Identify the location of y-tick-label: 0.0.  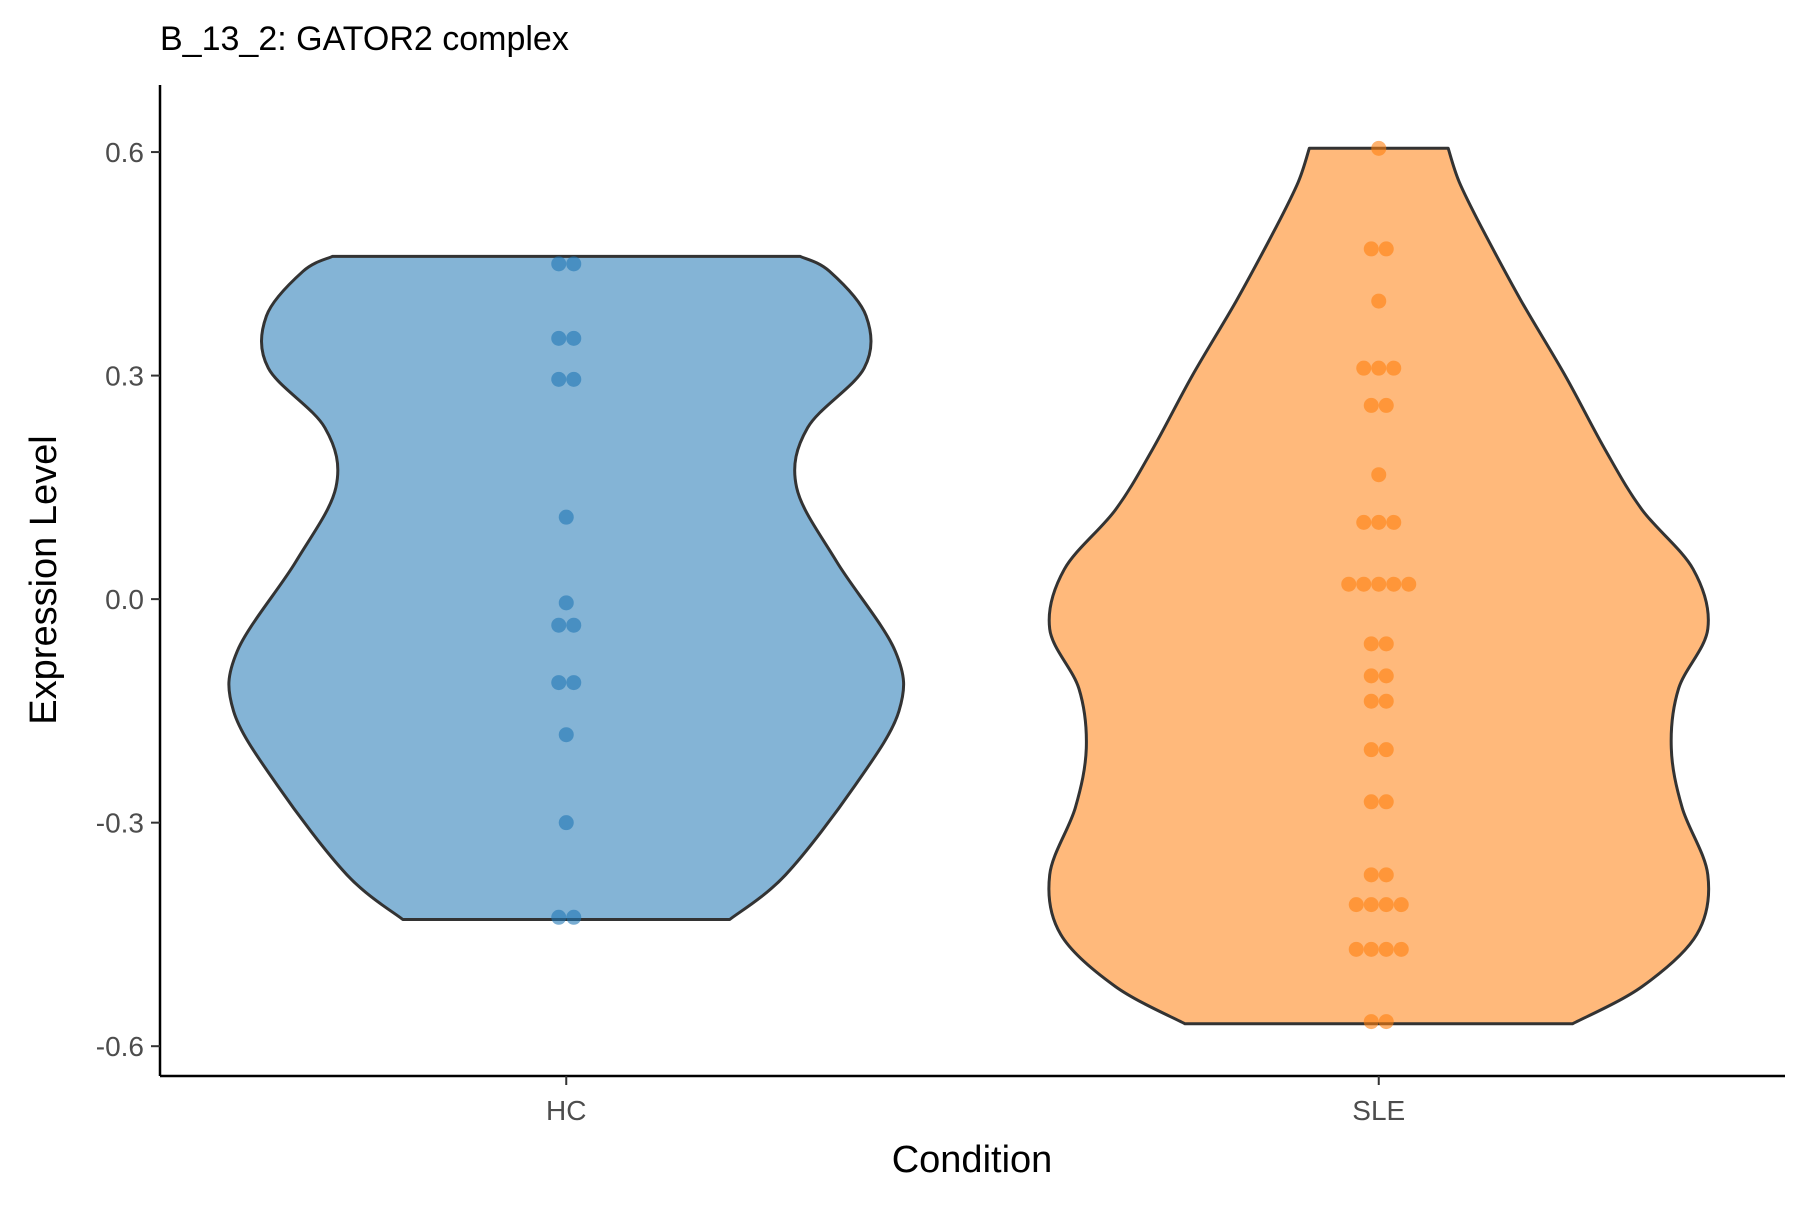
(124, 599).